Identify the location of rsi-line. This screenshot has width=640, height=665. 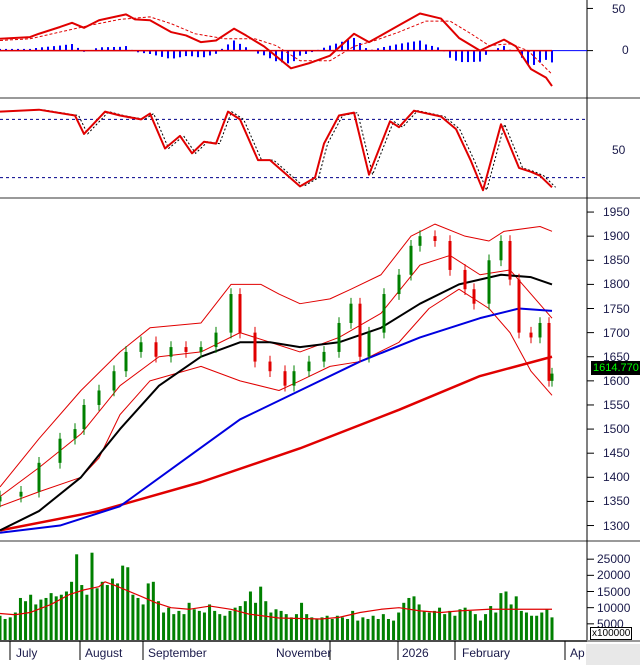
(276, 150).